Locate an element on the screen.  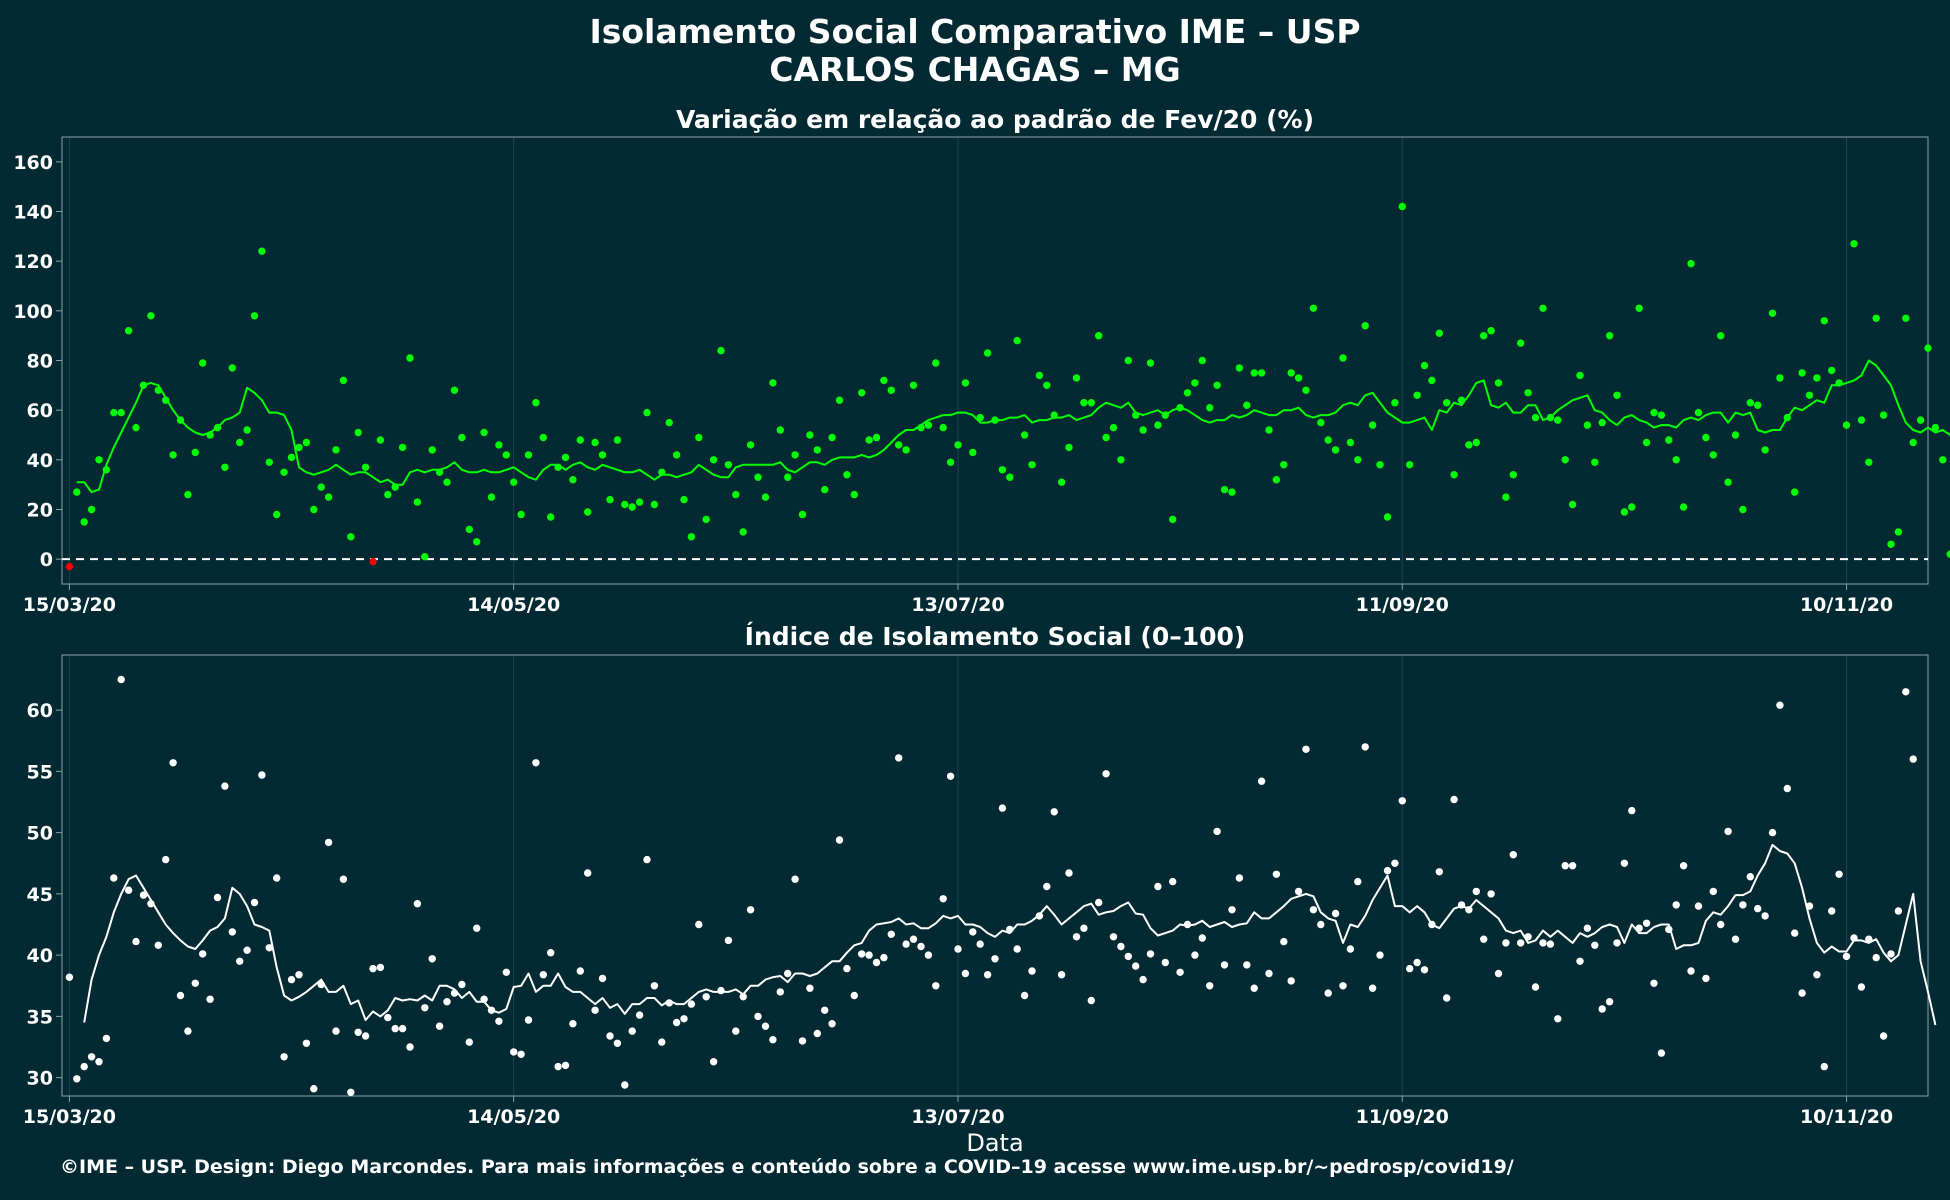
variation-chart-moving-average-line is located at coordinates (1013, 426).